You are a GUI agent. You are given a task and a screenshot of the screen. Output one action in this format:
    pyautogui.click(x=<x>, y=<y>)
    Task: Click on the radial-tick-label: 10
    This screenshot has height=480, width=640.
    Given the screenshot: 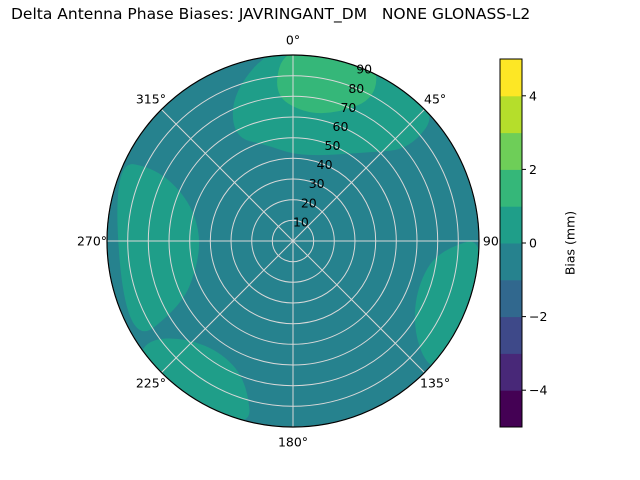 What is the action you would take?
    pyautogui.click(x=301, y=221)
    